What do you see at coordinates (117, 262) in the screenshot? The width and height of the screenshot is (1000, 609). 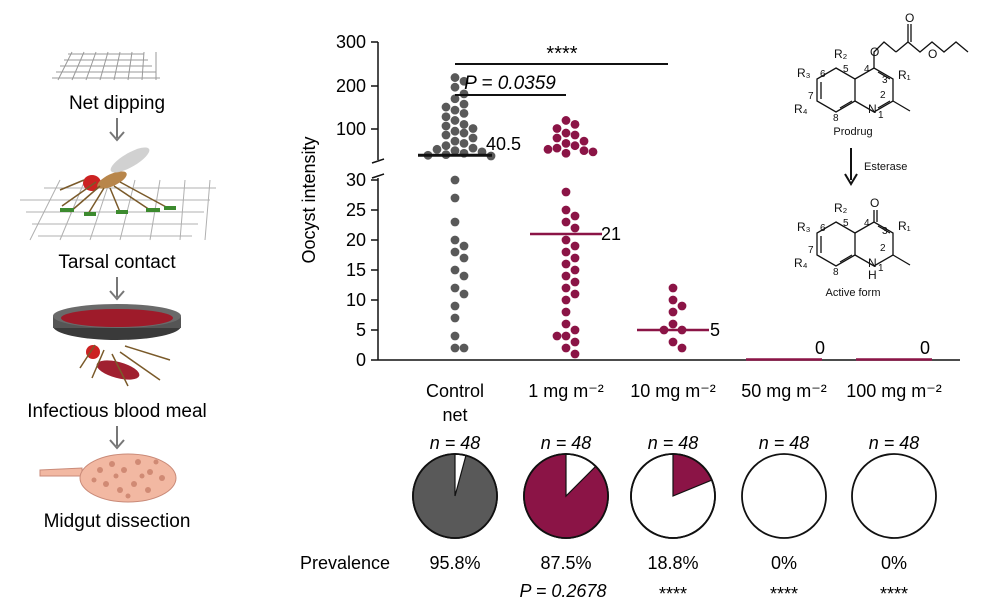 I see `step-tarsal-contact: Tarsal contact` at bounding box center [117, 262].